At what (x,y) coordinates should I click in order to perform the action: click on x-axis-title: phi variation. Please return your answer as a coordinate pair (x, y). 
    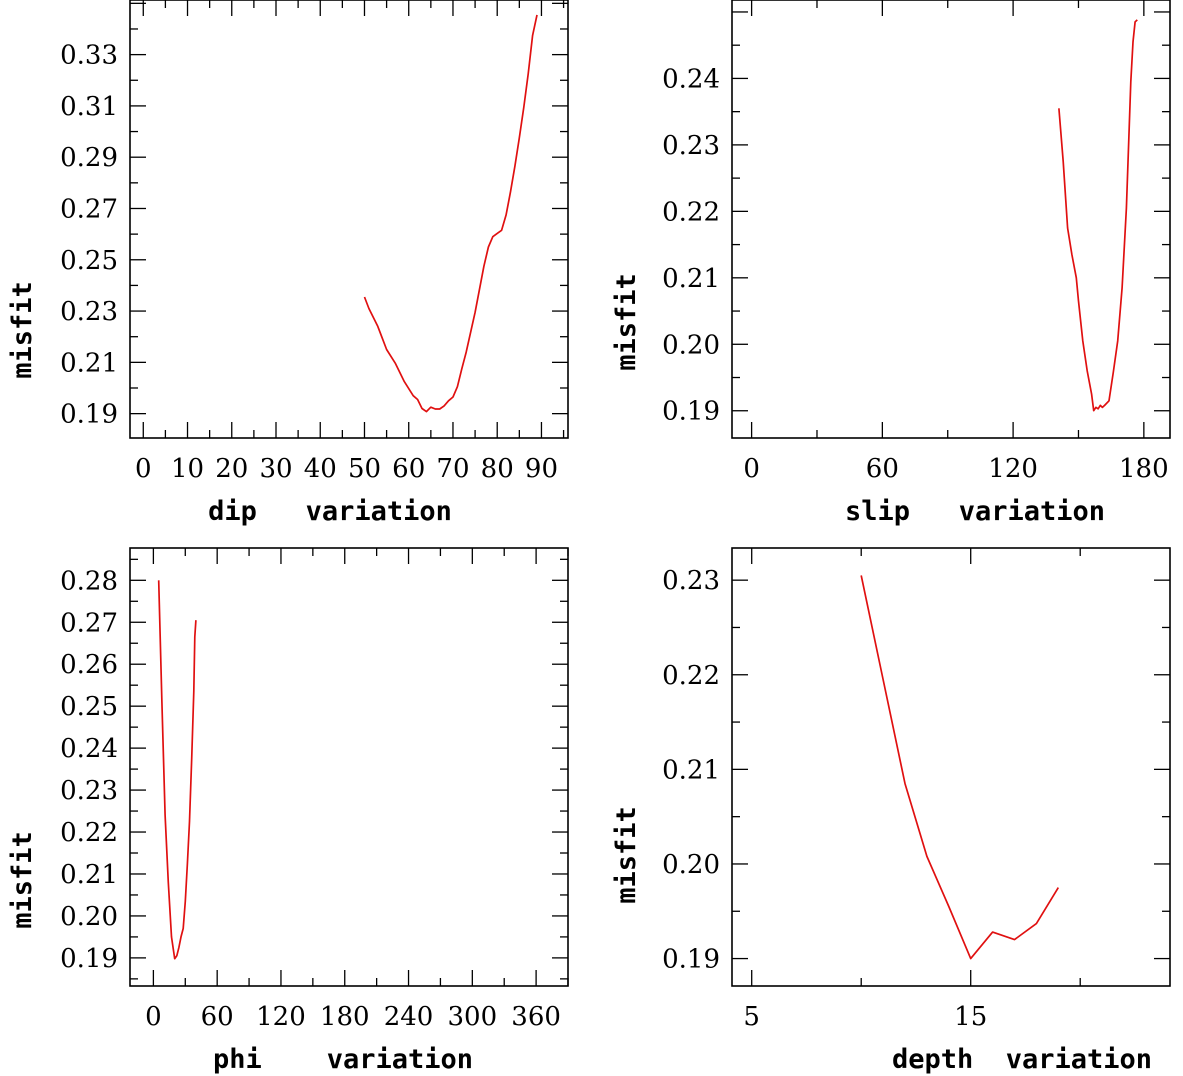
    Looking at the image, I should click on (343, 1059).